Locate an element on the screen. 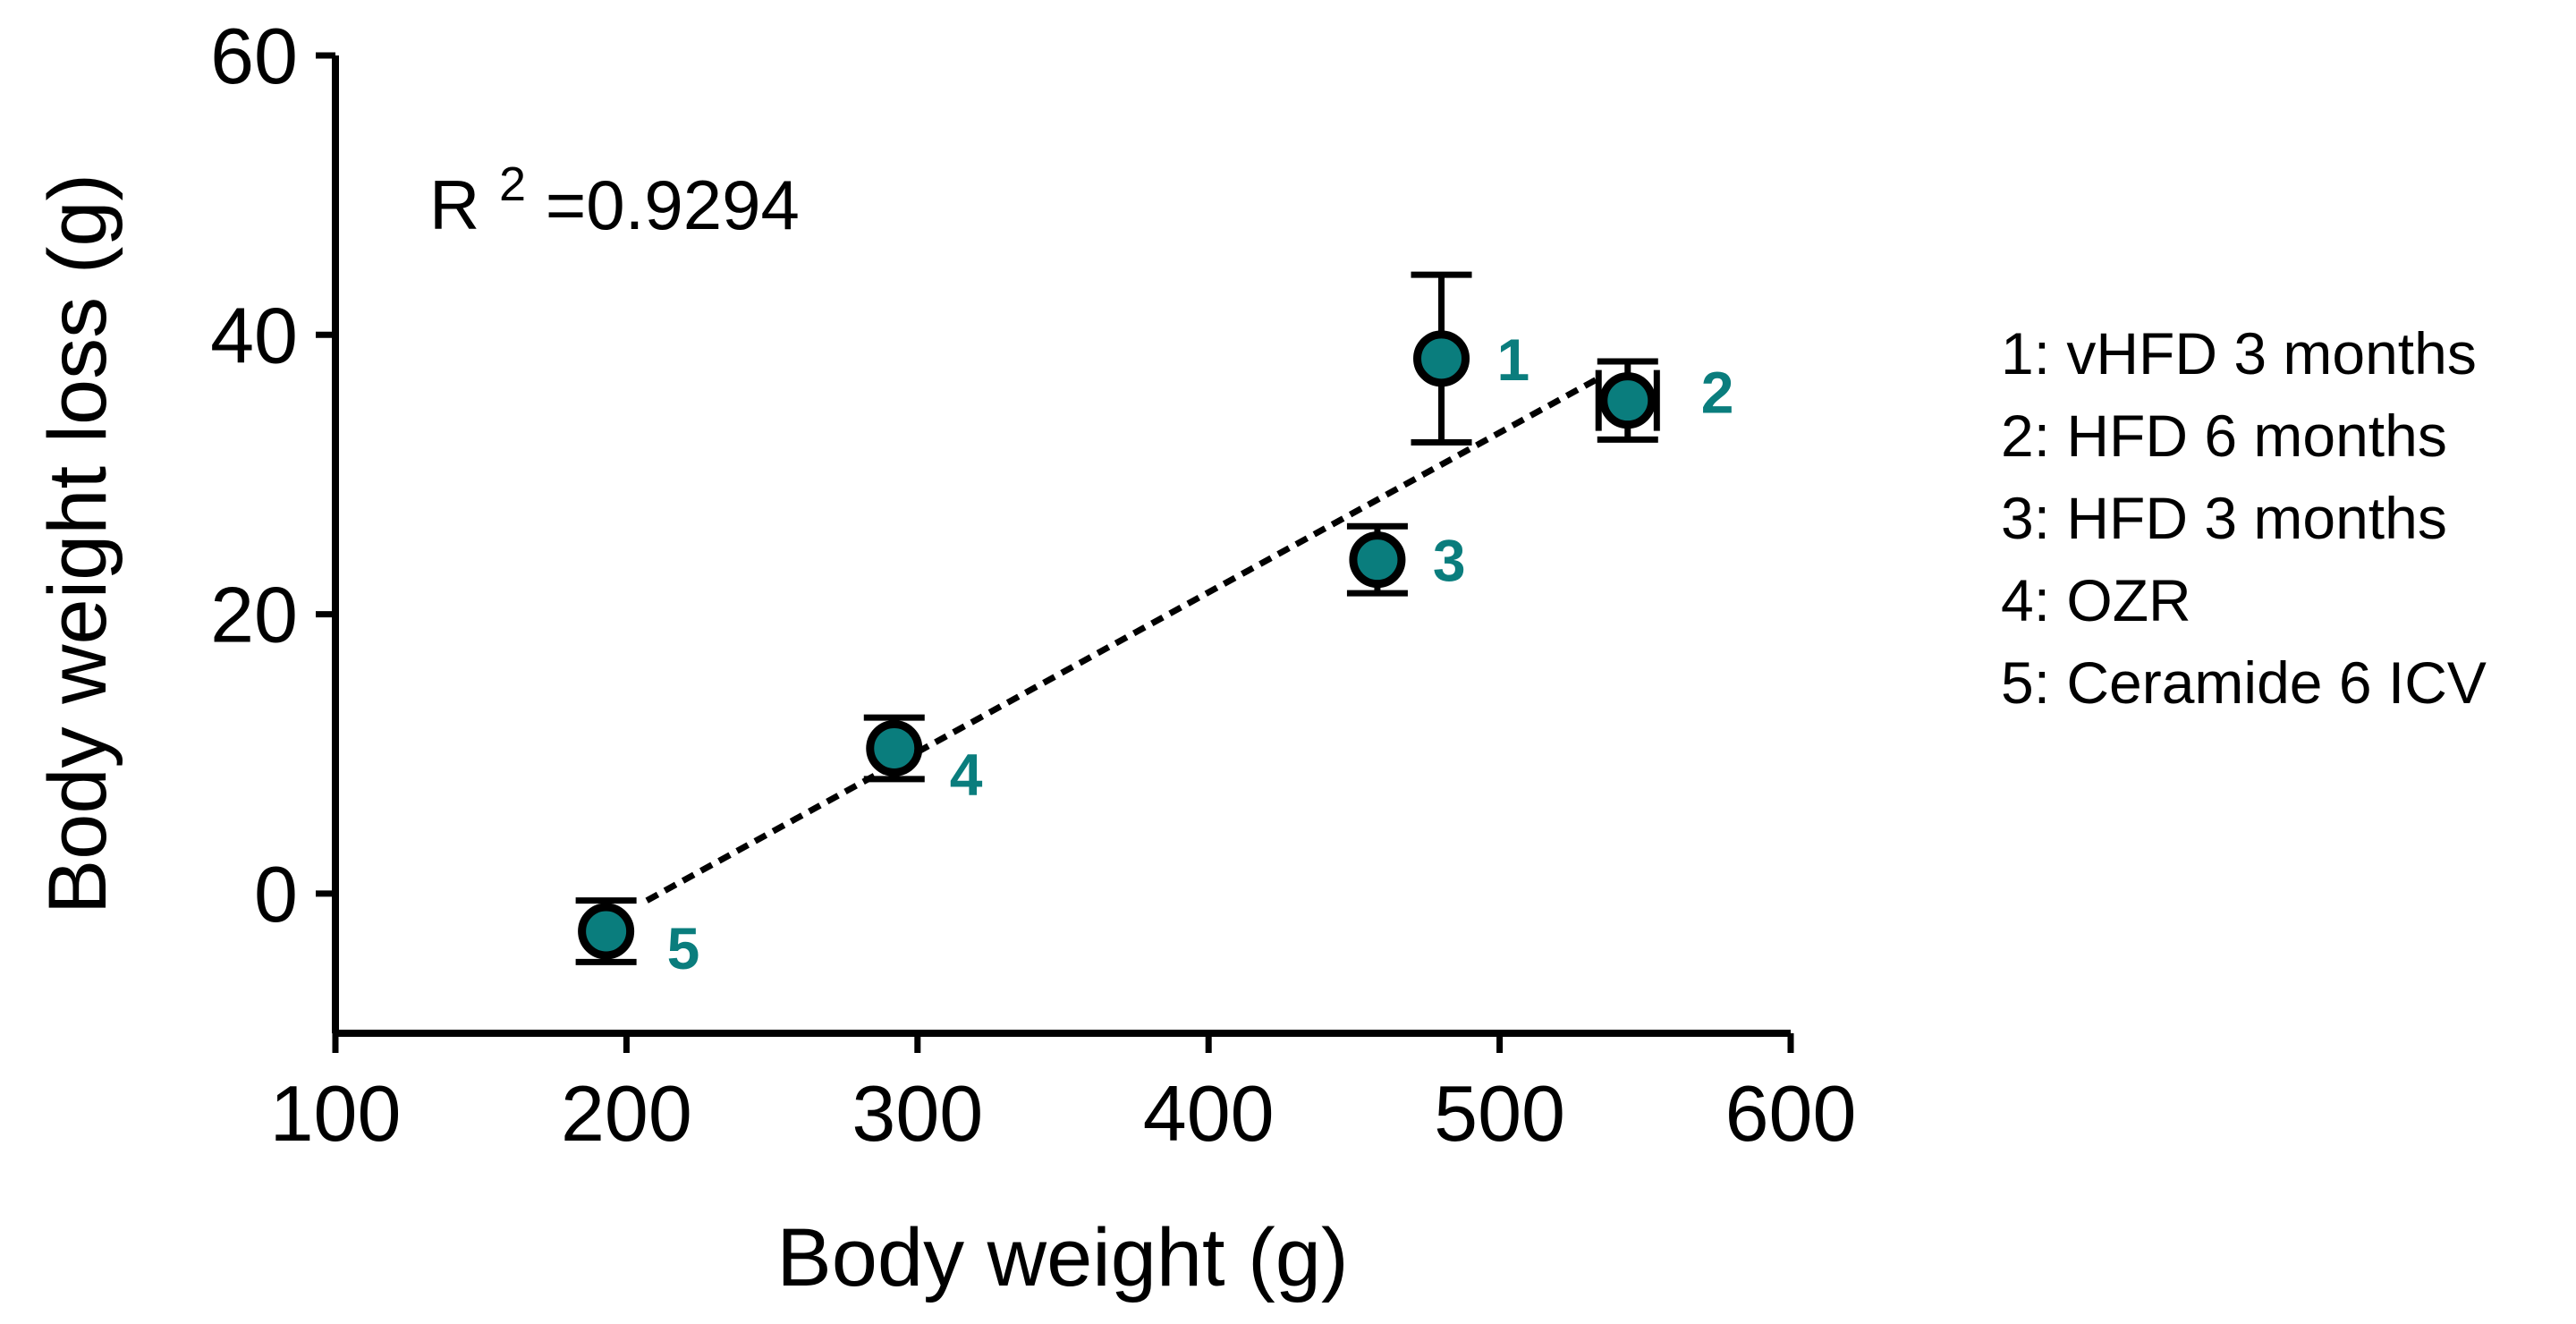  data-point-2: 2 is located at coordinates (1664, 400).